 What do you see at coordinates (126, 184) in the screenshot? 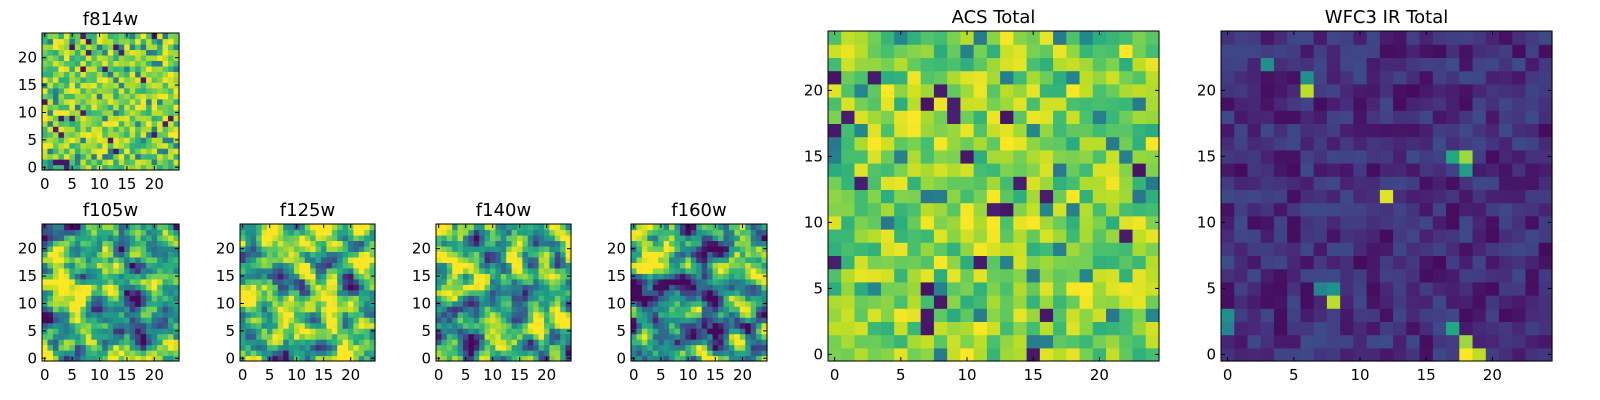
I see `x-tick-label: 15` at bounding box center [126, 184].